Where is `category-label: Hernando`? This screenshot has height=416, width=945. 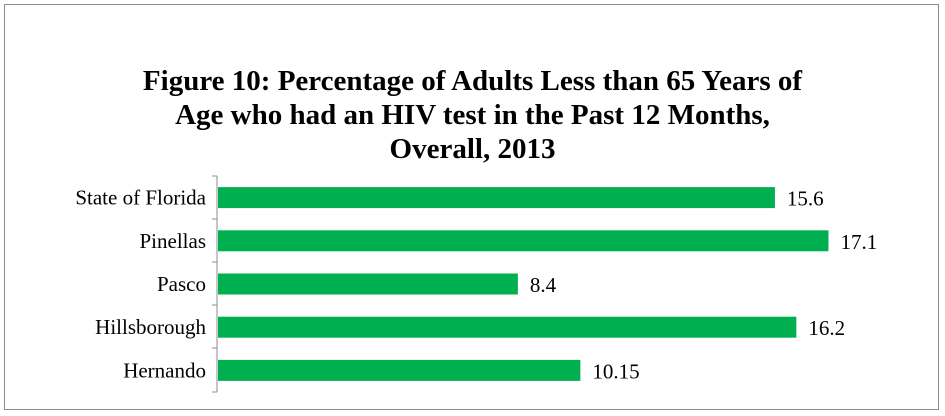 category-label: Hernando is located at coordinates (164, 370).